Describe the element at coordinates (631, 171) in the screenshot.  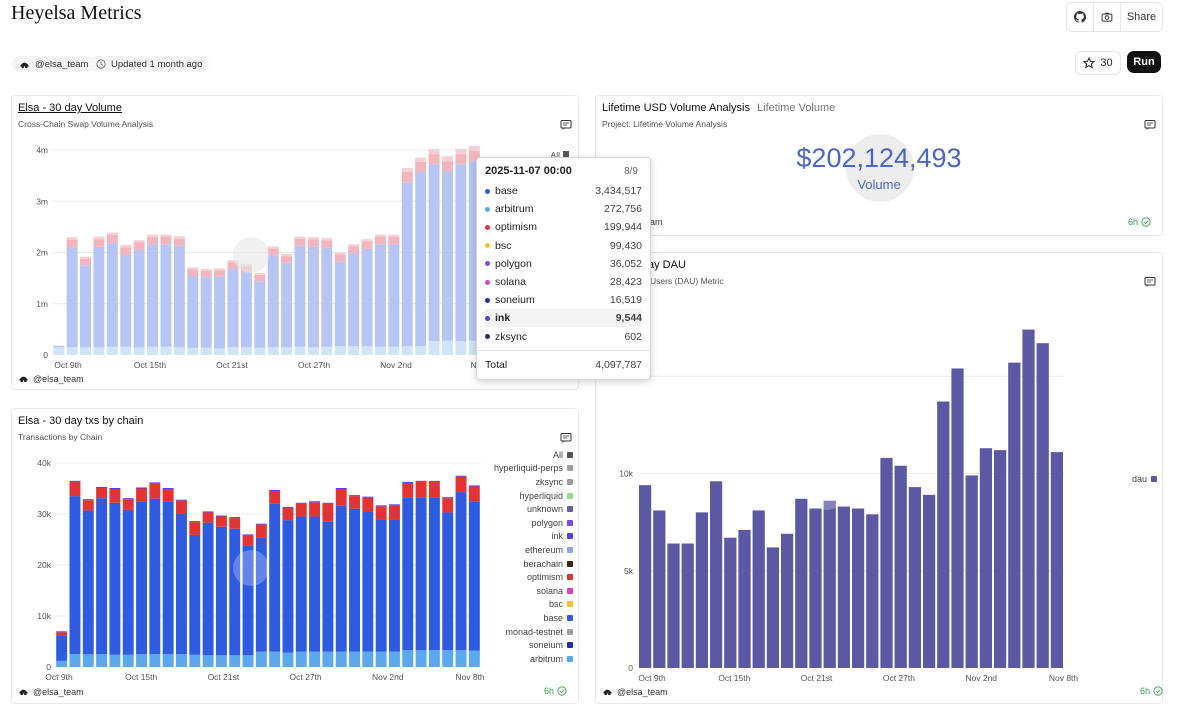
I see `tooltip-page: 8/9` at that location.